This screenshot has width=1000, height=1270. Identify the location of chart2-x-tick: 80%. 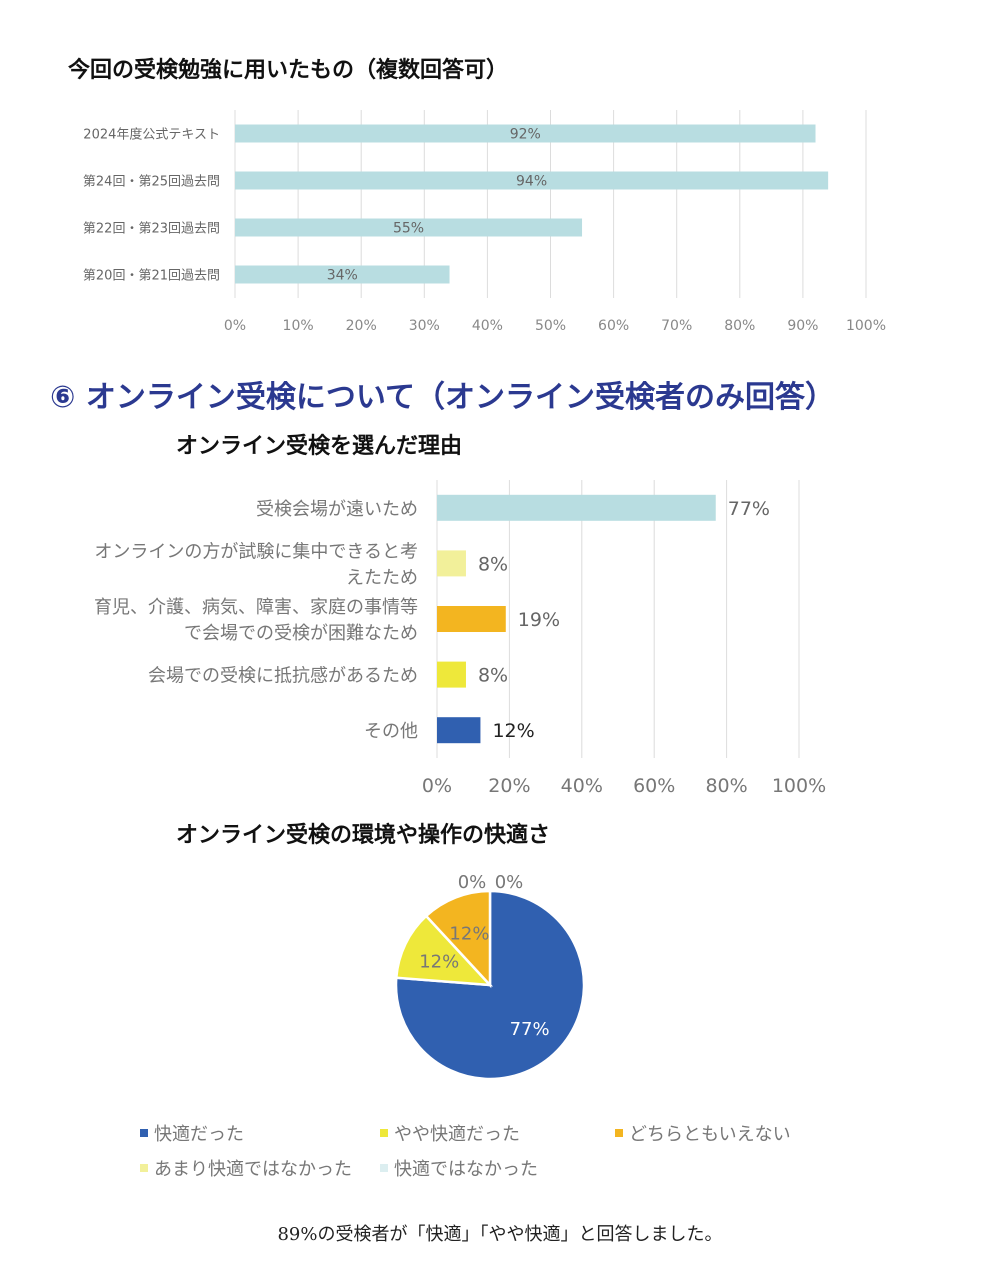
(726, 786).